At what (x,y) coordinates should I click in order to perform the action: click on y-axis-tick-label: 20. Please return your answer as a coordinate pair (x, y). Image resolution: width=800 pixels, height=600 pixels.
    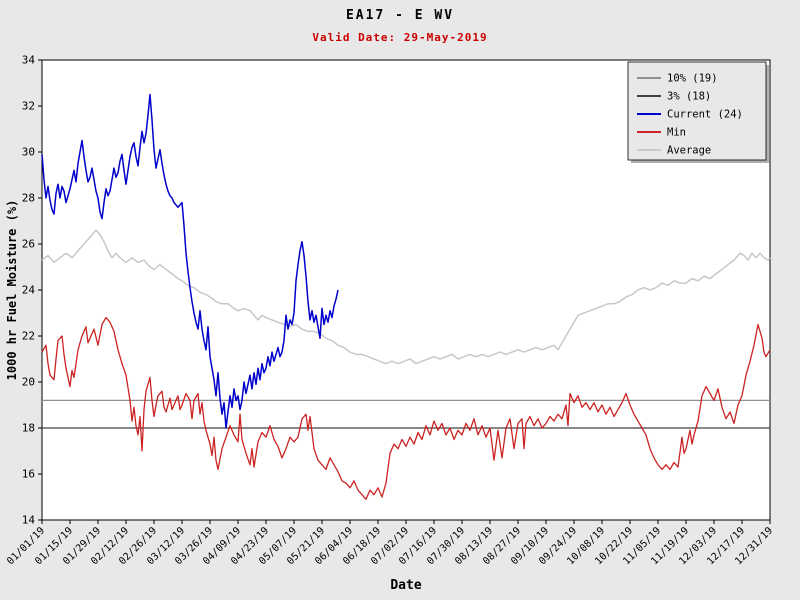
    Looking at the image, I should click on (28, 382).